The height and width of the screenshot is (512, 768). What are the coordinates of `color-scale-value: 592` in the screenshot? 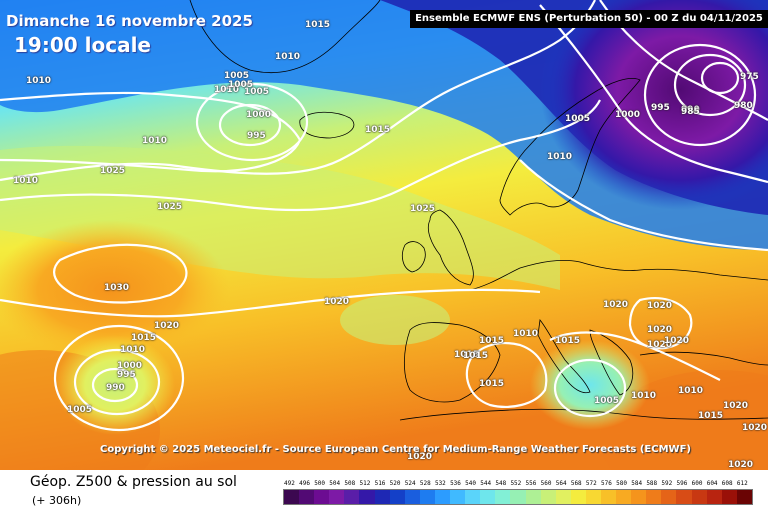 It's located at (667, 483).